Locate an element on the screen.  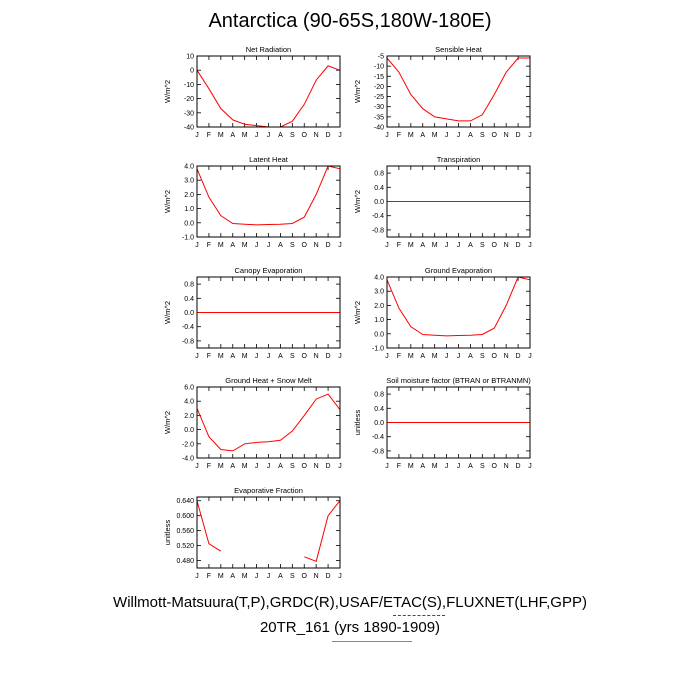
panel-title: Ground Evaporation is located at coordinates (458, 270).